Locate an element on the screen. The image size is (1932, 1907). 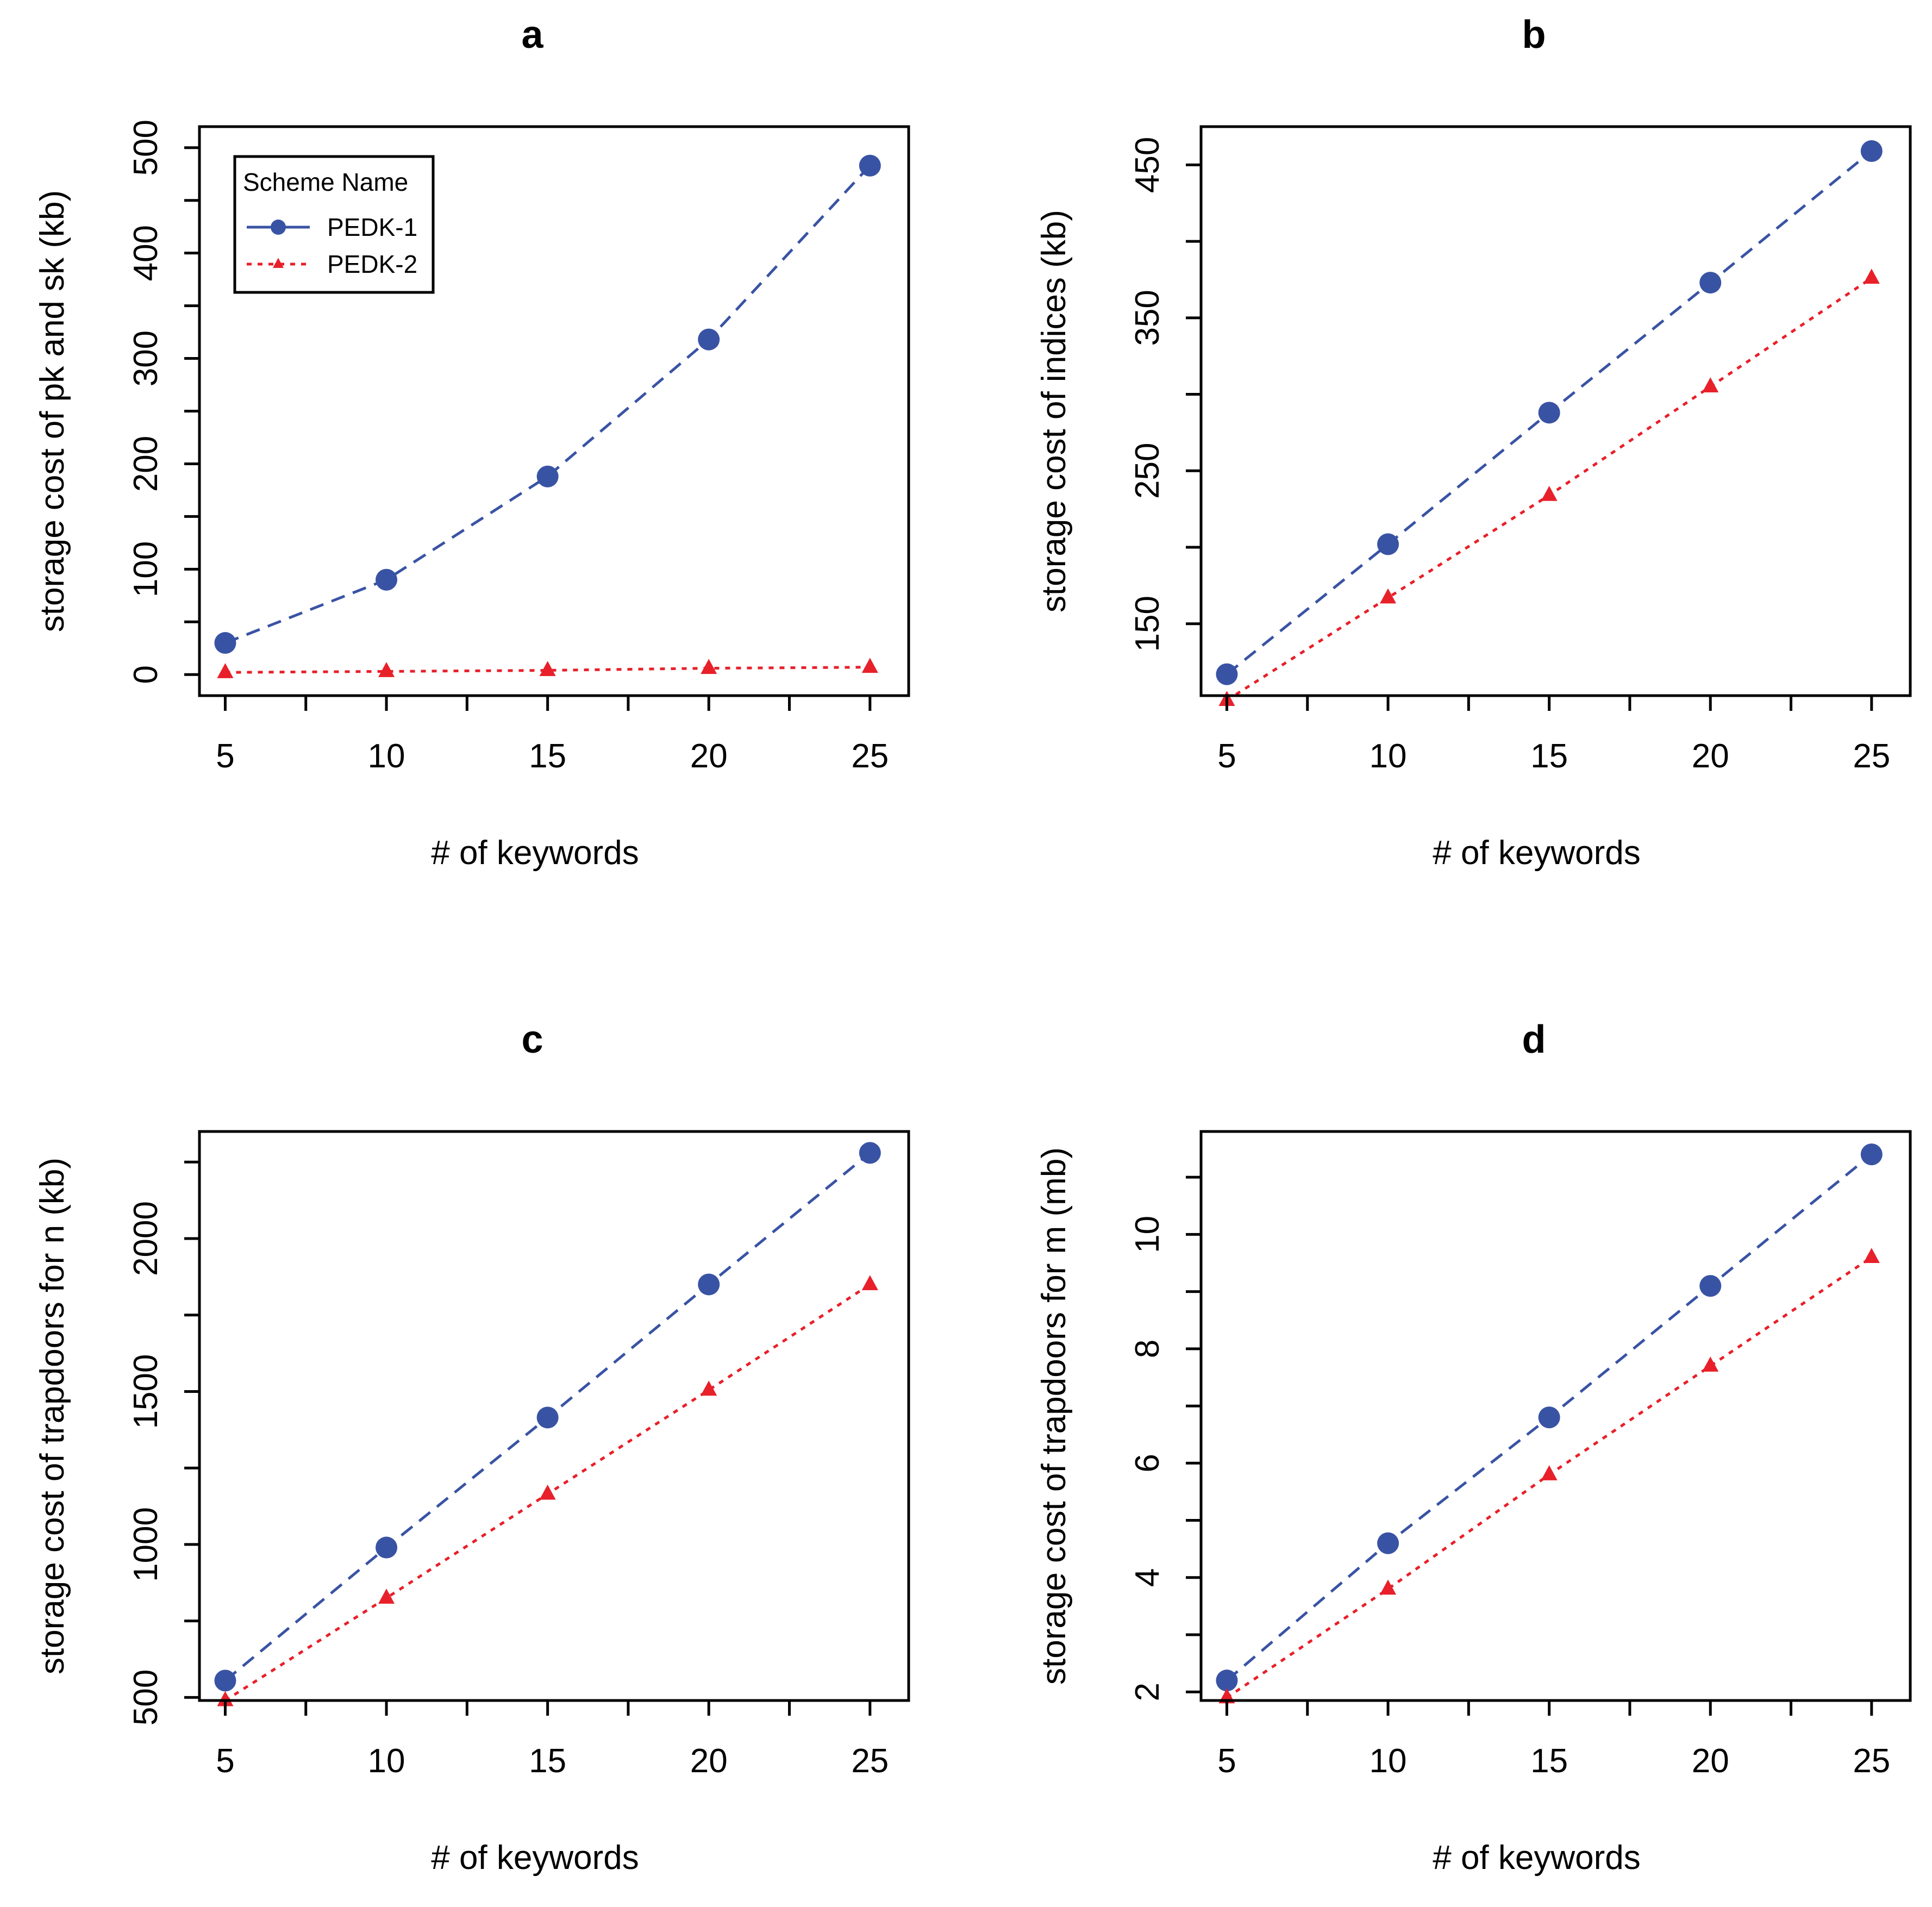
panel-title: b is located at coordinates (1534, 35).